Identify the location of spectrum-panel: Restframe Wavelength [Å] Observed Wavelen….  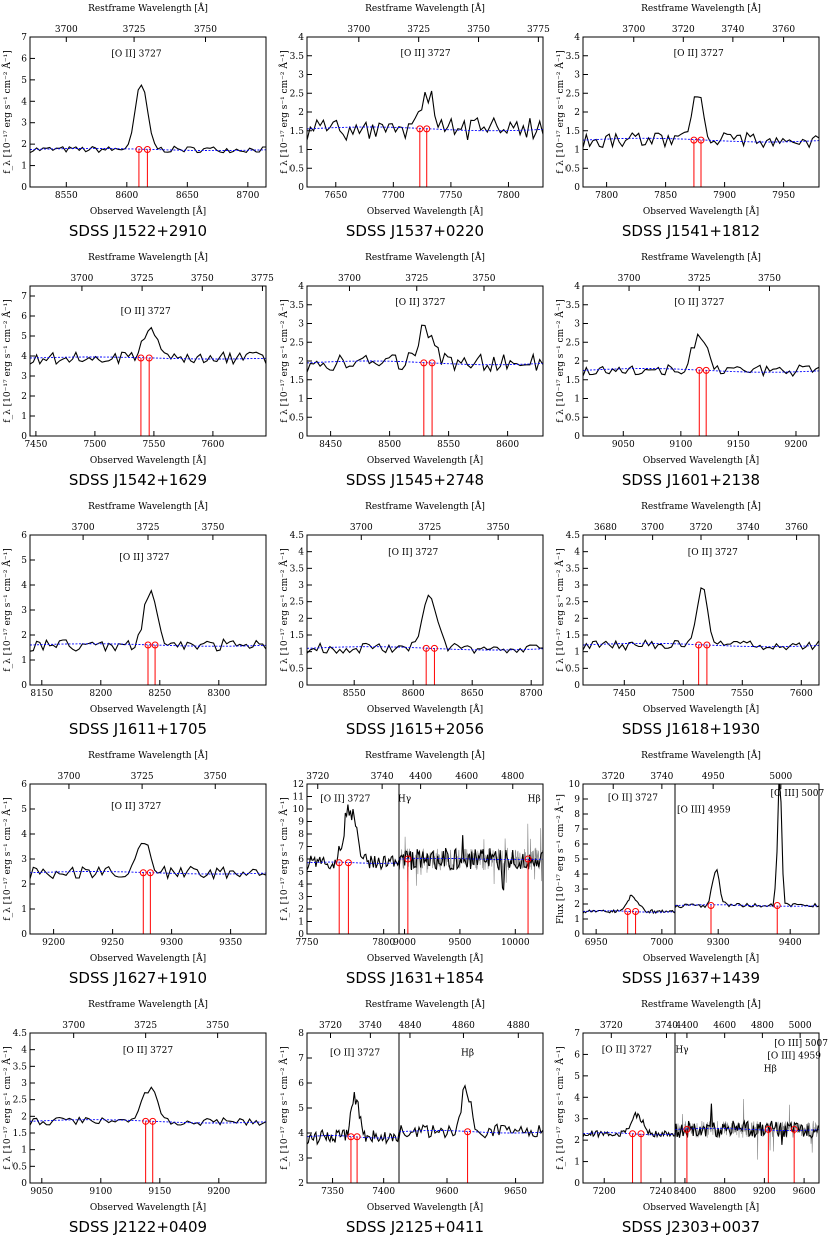
(415, 124).